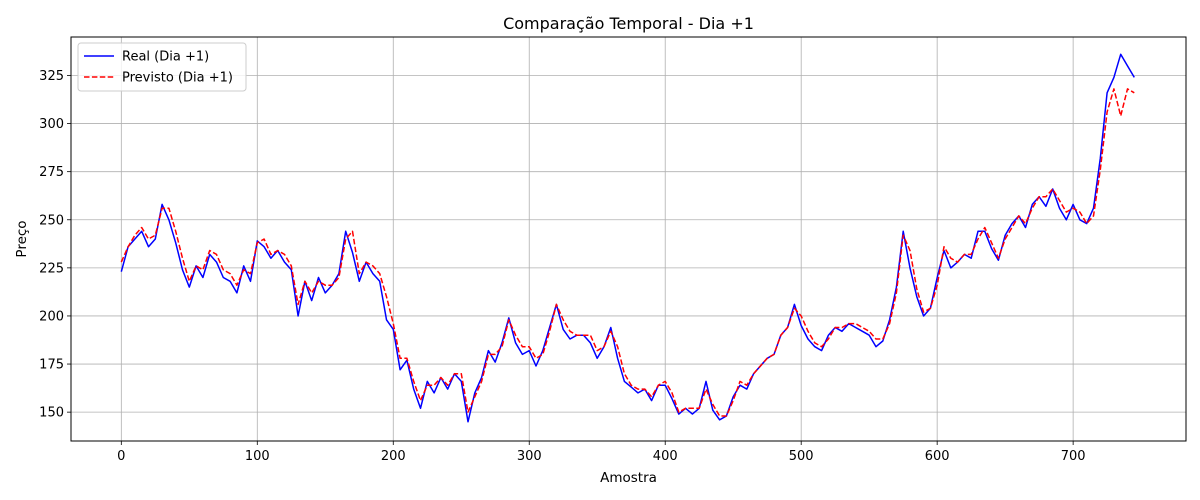  What do you see at coordinates (393, 456) in the screenshot?
I see `x-tick-label: 200` at bounding box center [393, 456].